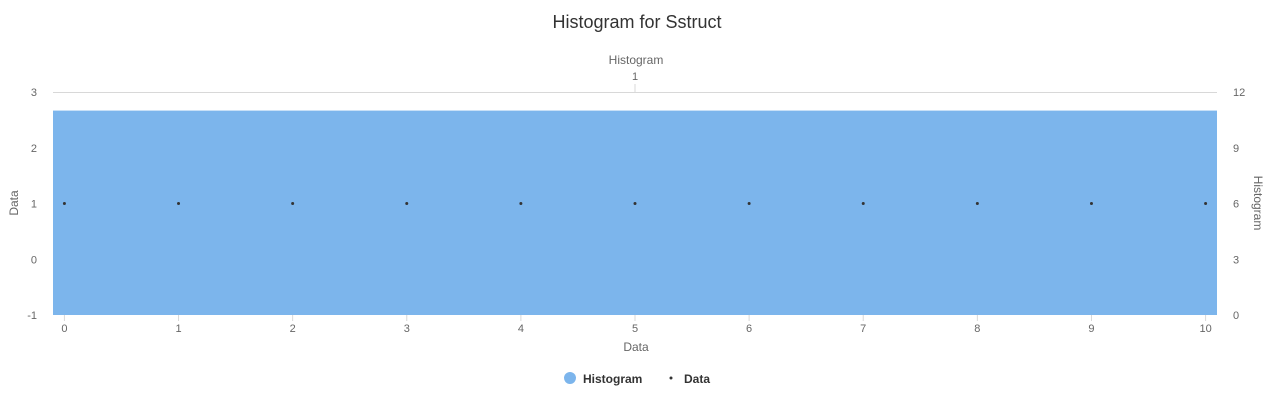 The image size is (1269, 412). I want to click on left-axis-ticks: -1 0 1 2 3, so click(32, 204).